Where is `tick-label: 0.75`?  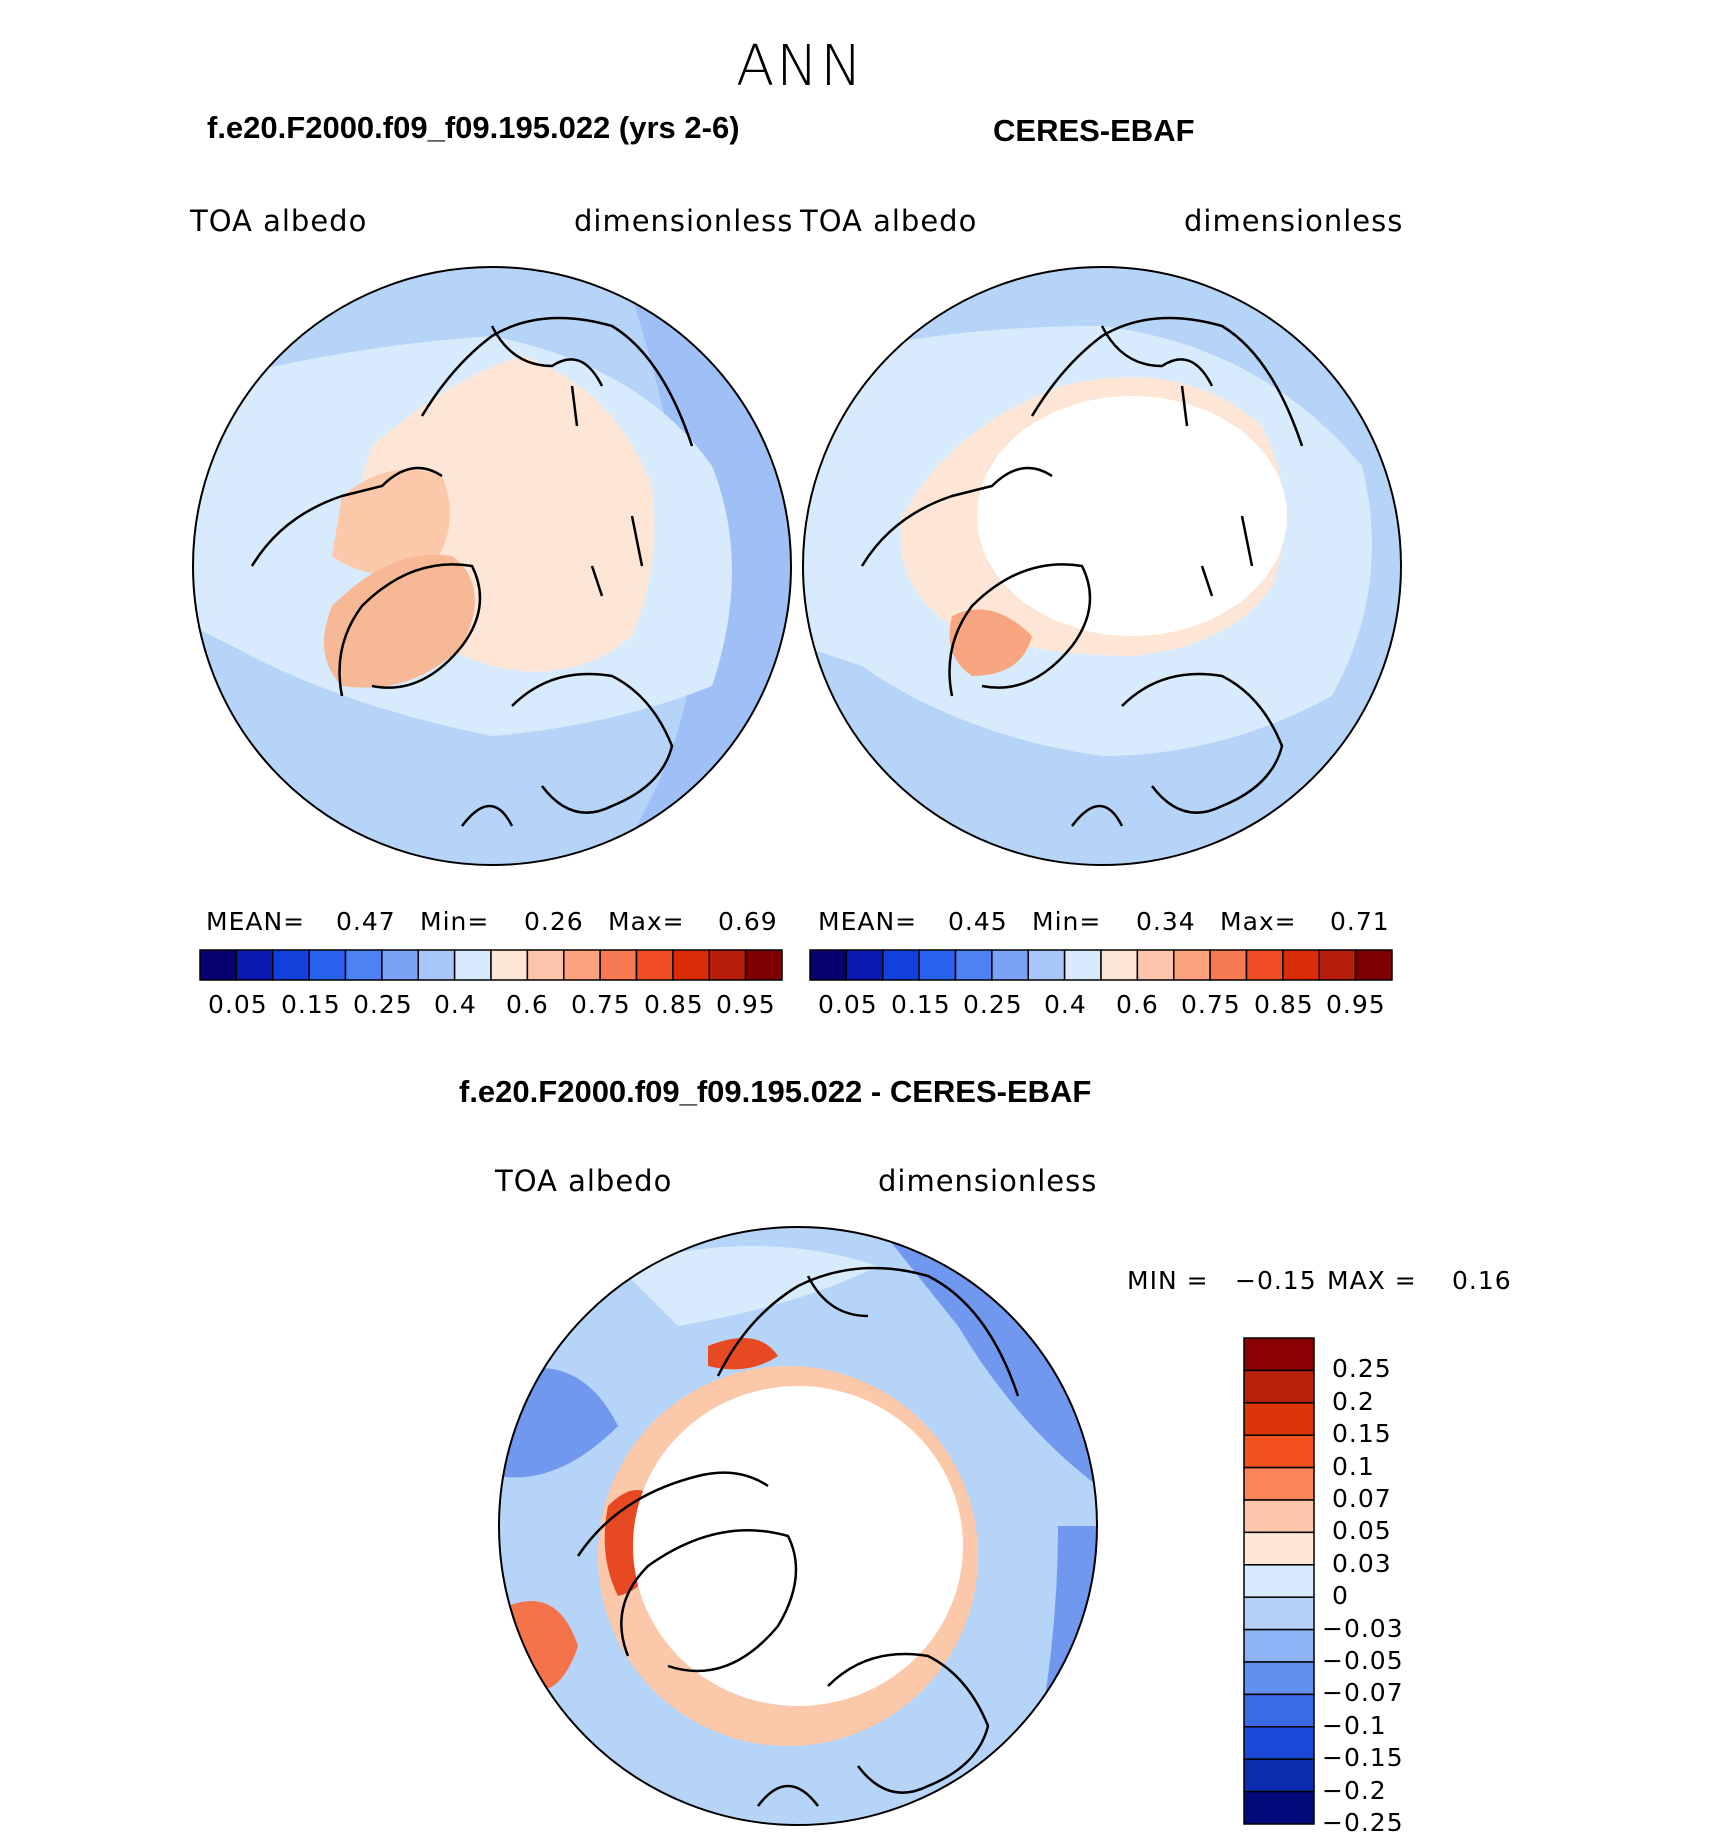
tick-label: 0.75 is located at coordinates (1211, 1004).